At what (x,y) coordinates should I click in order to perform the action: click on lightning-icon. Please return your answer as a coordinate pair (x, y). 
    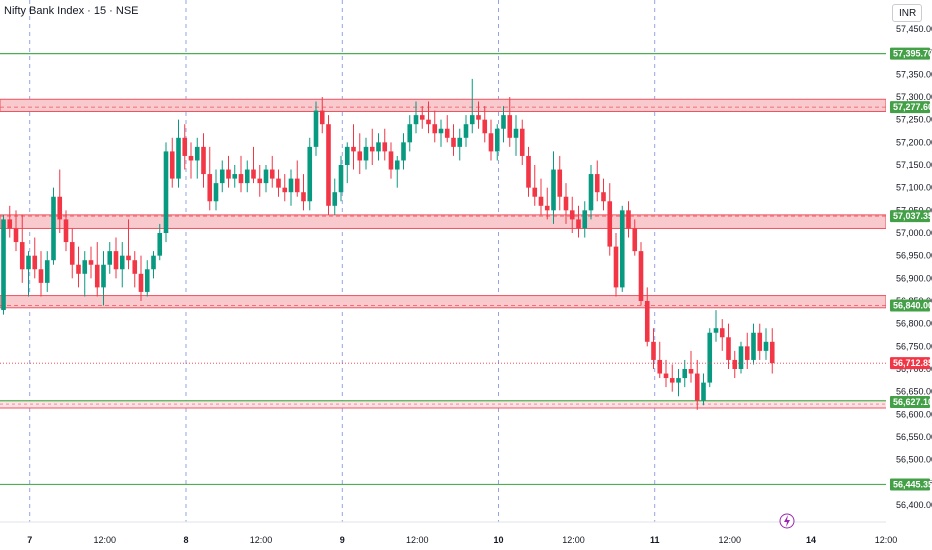
    Looking at the image, I should click on (787, 521).